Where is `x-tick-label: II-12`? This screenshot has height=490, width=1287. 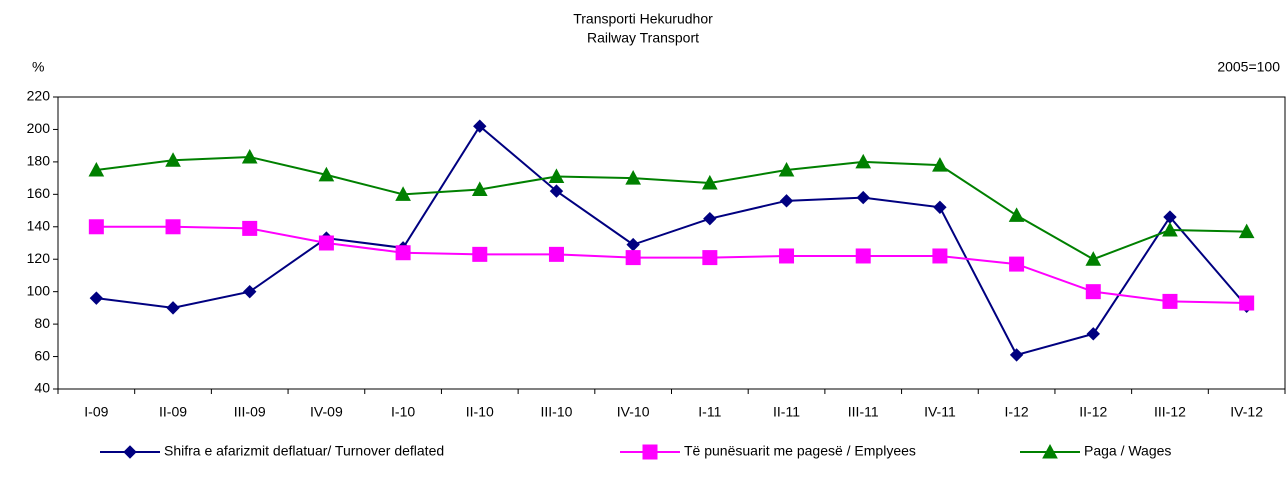 x-tick-label: II-12 is located at coordinates (1093, 412).